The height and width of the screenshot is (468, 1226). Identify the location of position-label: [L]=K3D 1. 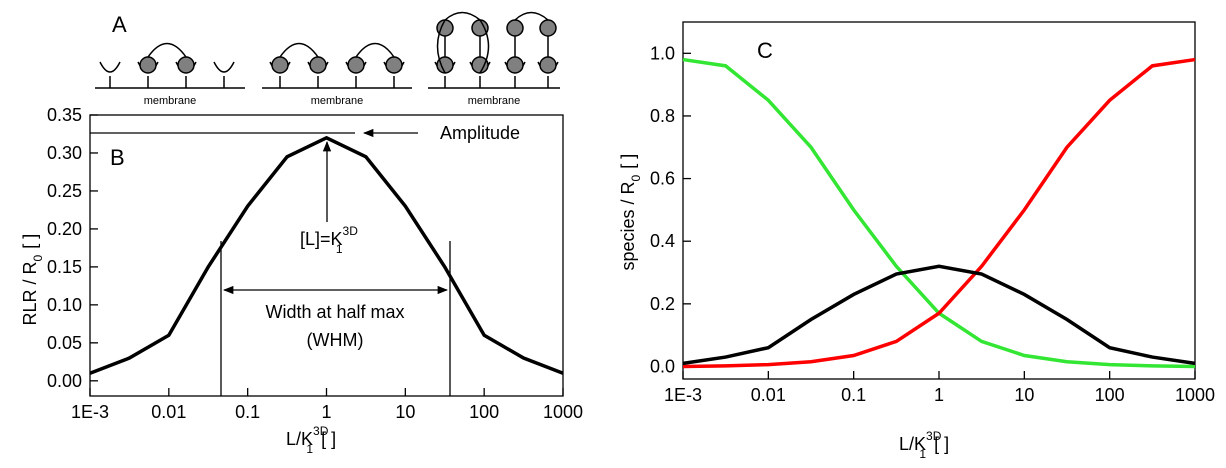
(329, 240).